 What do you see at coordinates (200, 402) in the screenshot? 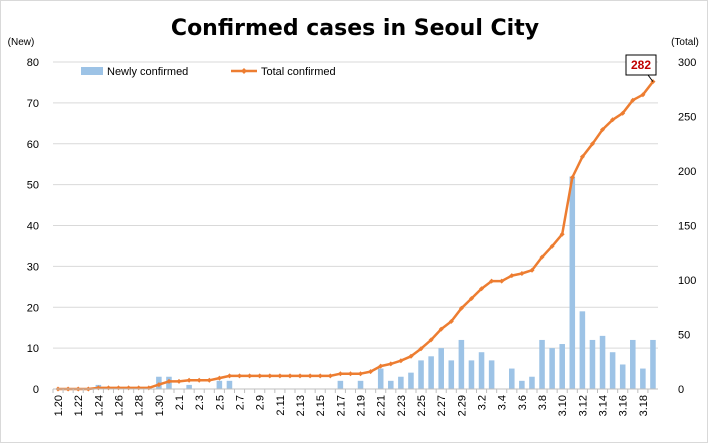
I see `x-tick-label: 2.3` at bounding box center [200, 402].